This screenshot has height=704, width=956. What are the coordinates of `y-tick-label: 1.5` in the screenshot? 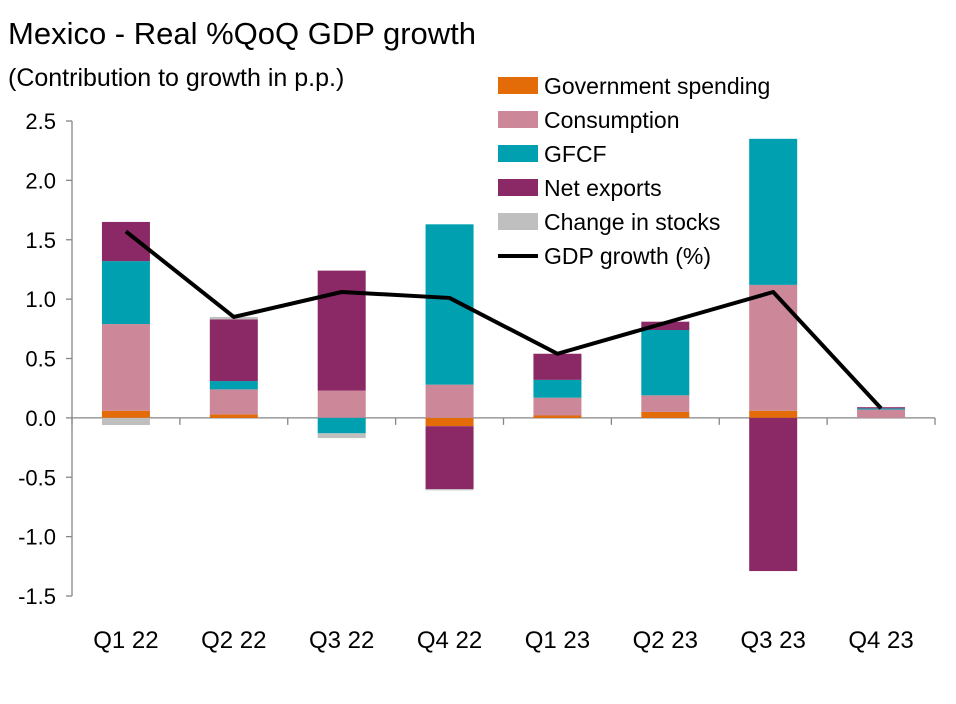 It's located at (40, 240).